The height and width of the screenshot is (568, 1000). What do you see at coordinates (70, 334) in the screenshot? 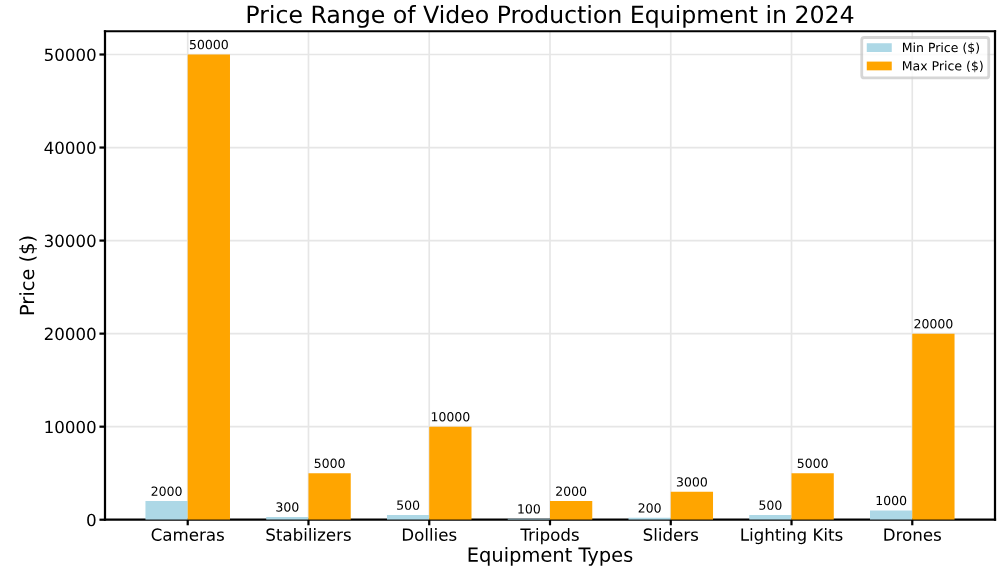
I see `y-tick-label: 20000` at bounding box center [70, 334].